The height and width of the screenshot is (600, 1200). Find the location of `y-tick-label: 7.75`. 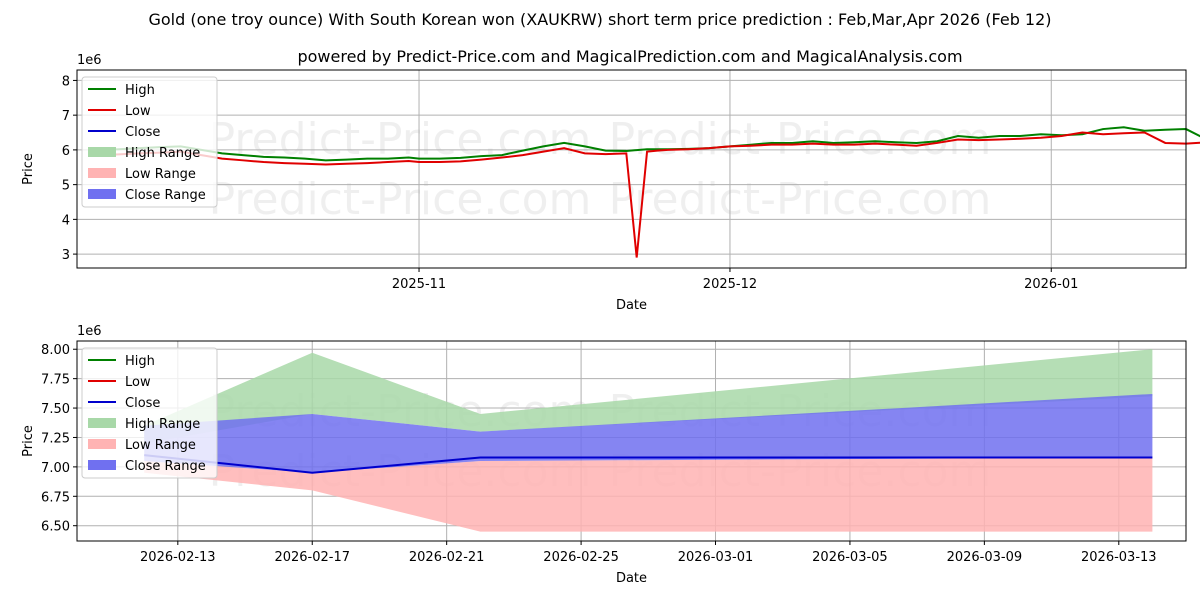

y-tick-label: 7.75 is located at coordinates (55, 380).